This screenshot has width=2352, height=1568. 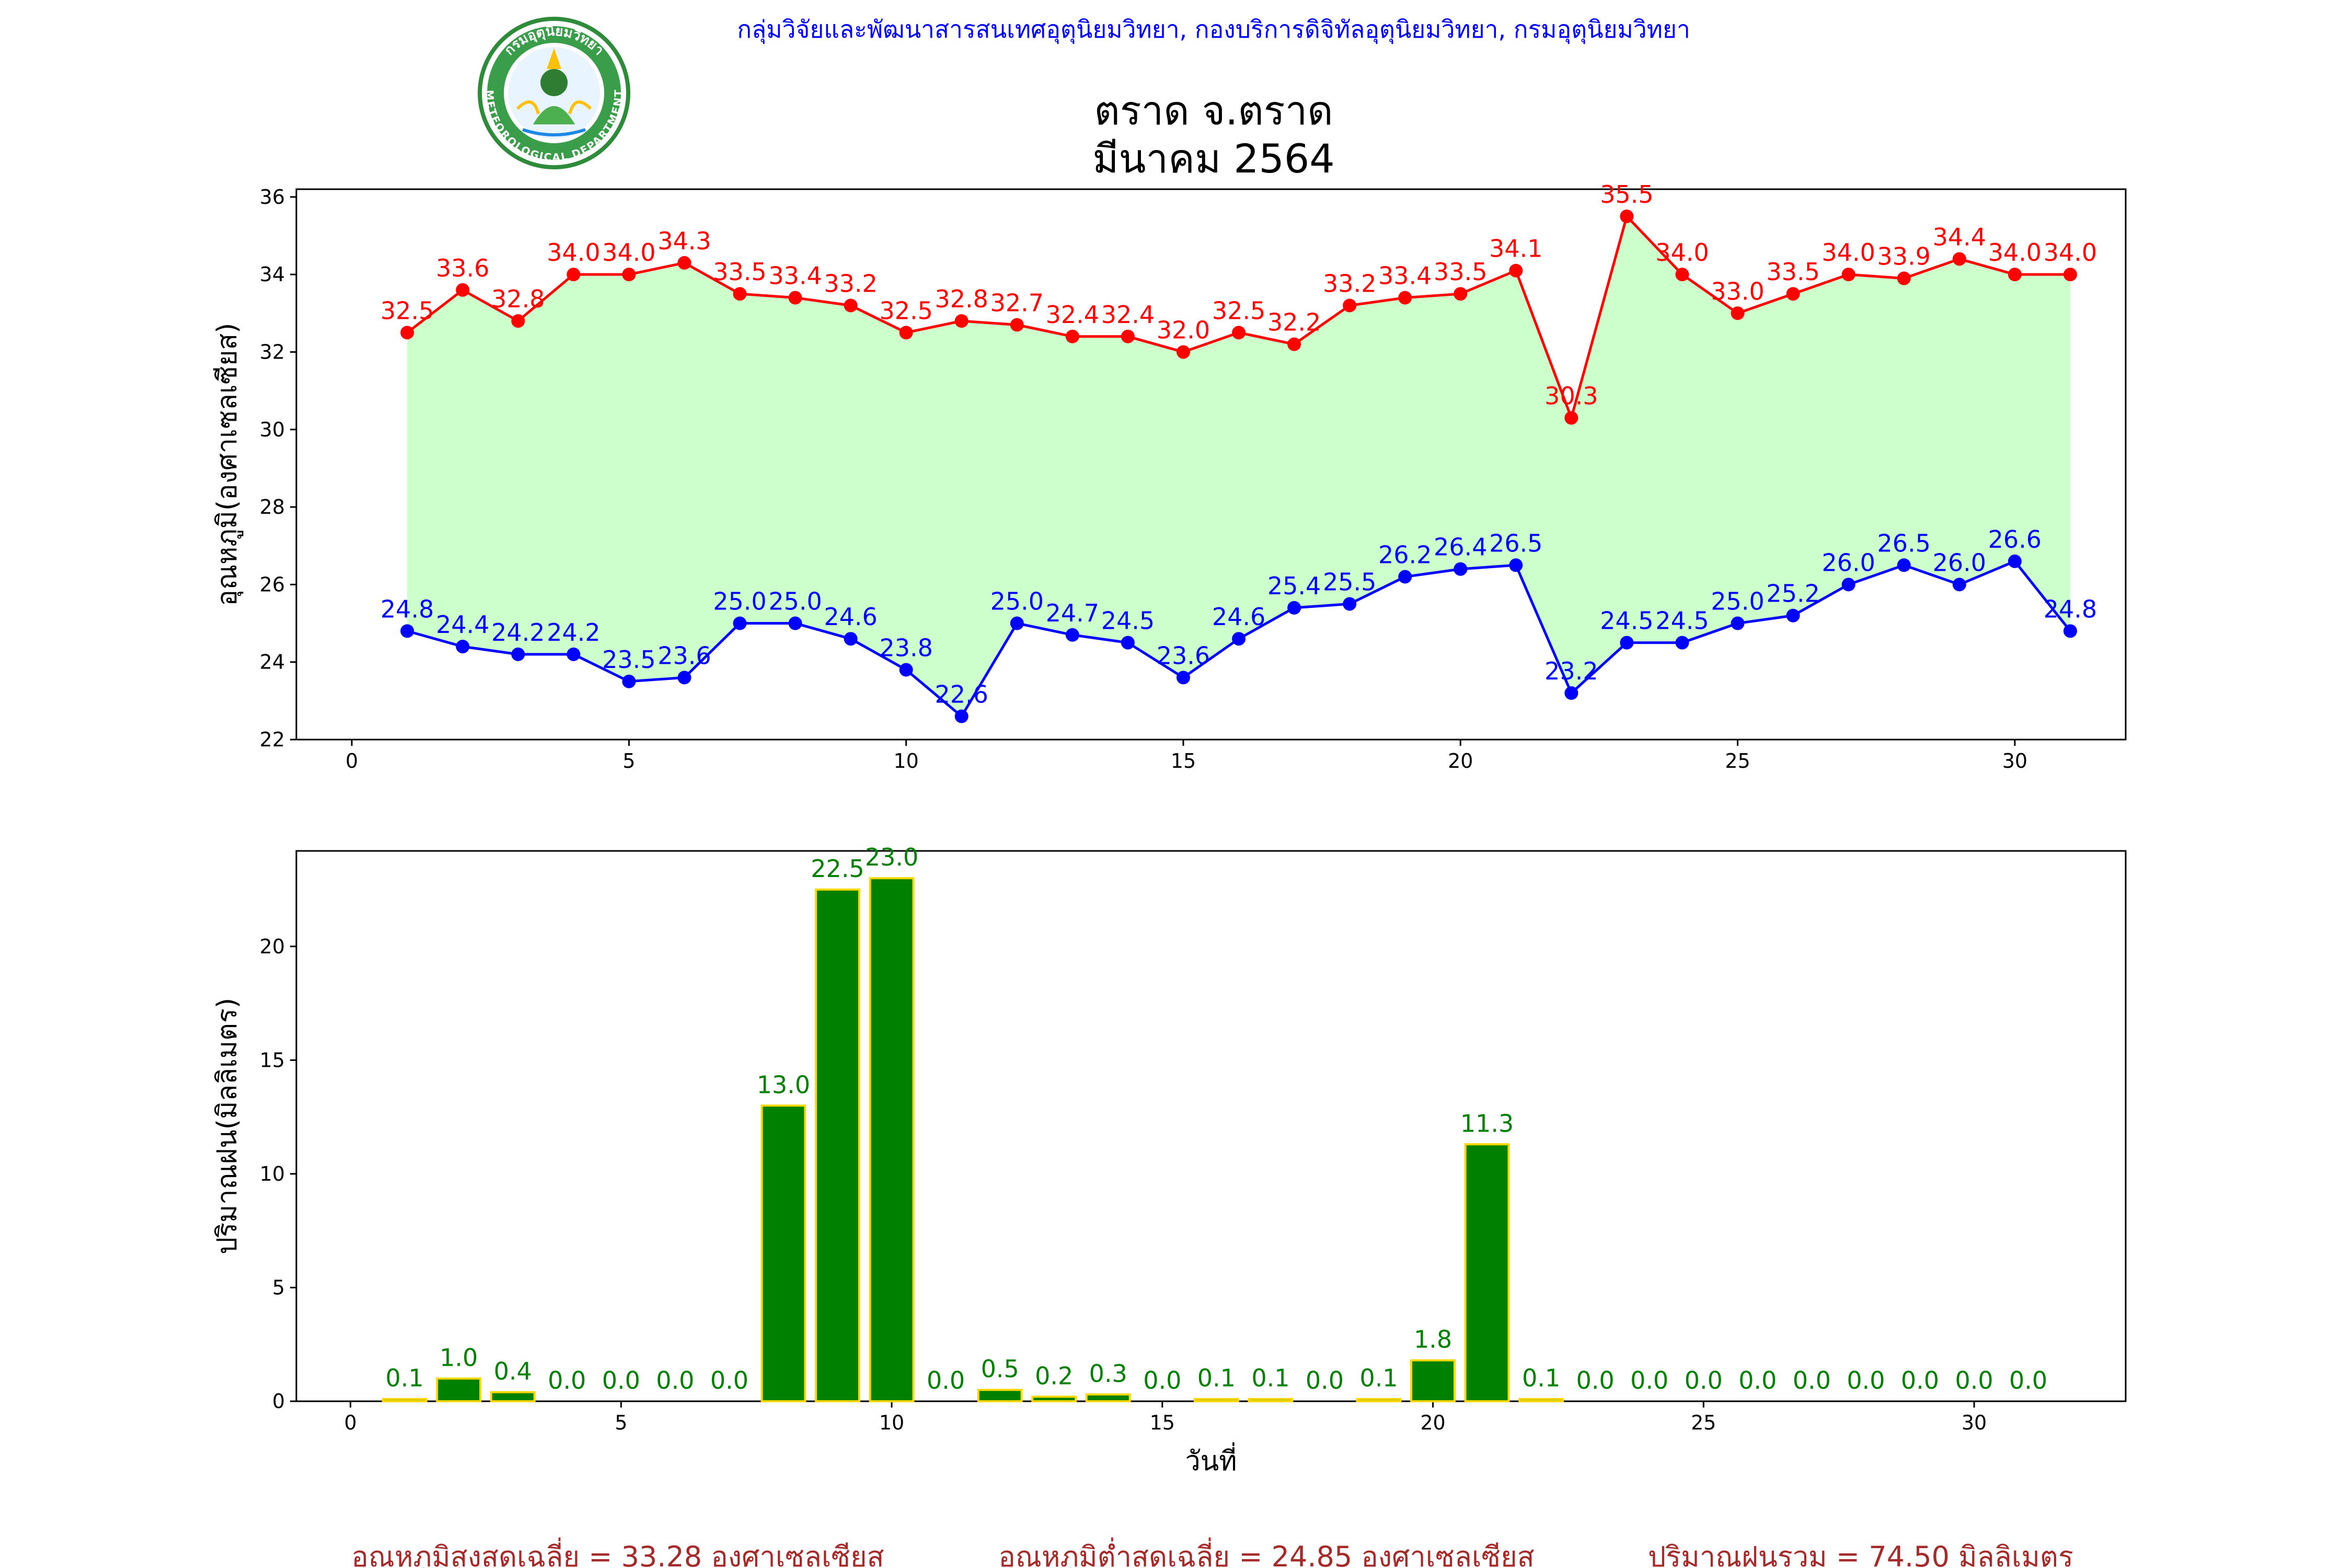 What do you see at coordinates (272, 351) in the screenshot?
I see `temp-y-tick-label: 32` at bounding box center [272, 351].